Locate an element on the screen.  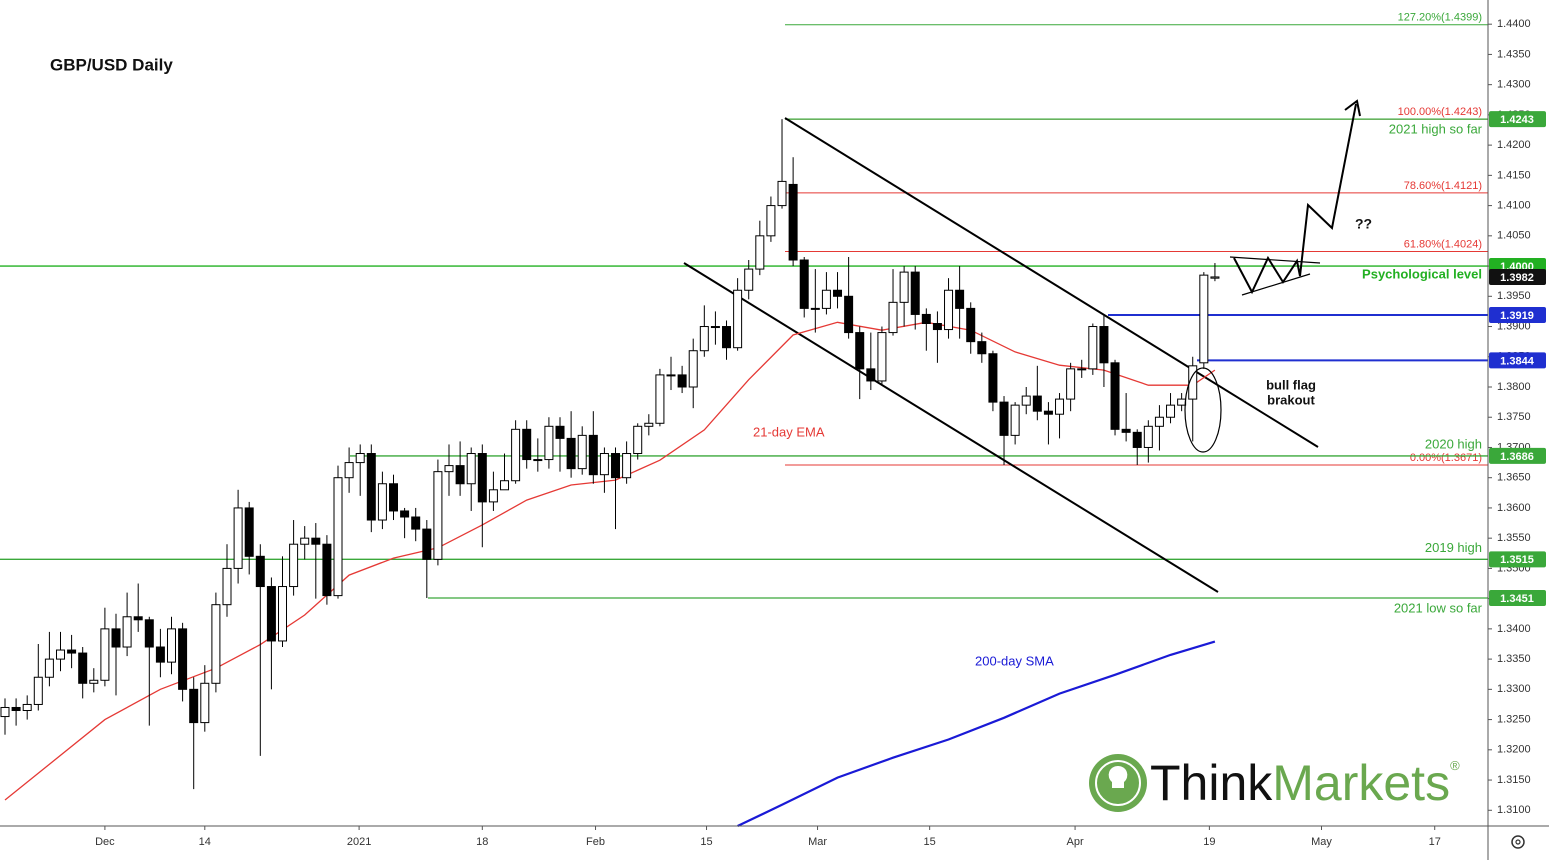
x-tick-label: 15 is located at coordinates (706, 842).